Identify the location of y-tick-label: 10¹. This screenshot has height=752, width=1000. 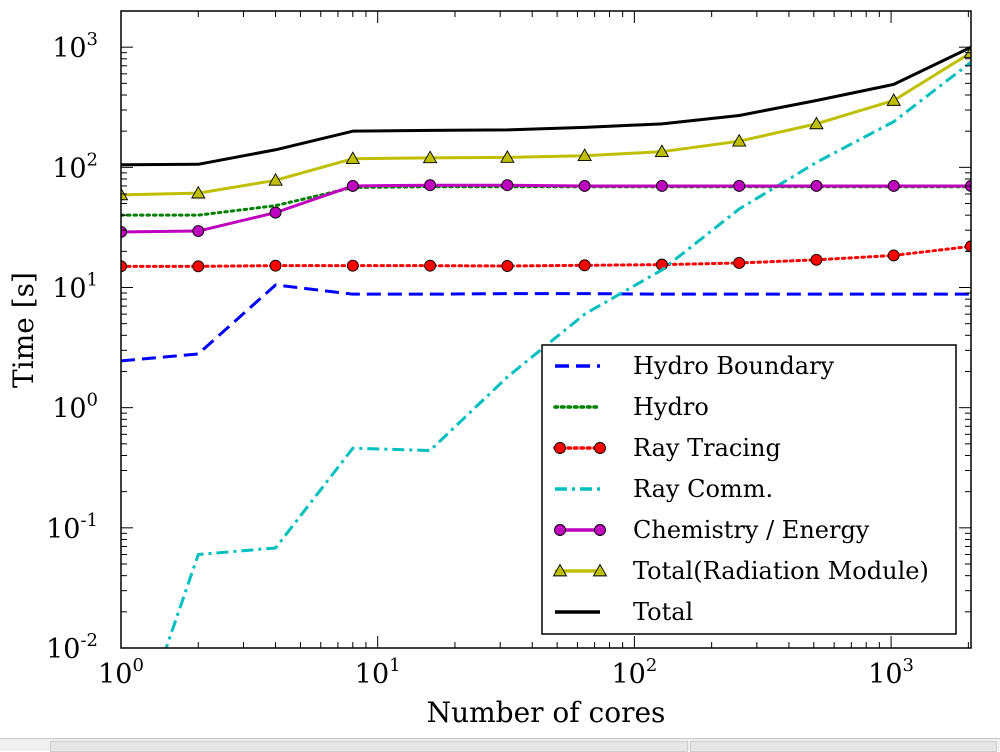
(75, 287).